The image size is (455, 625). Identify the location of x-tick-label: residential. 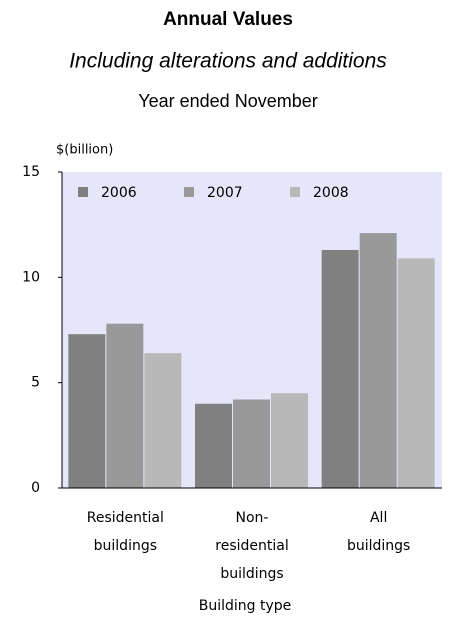
(251, 546).